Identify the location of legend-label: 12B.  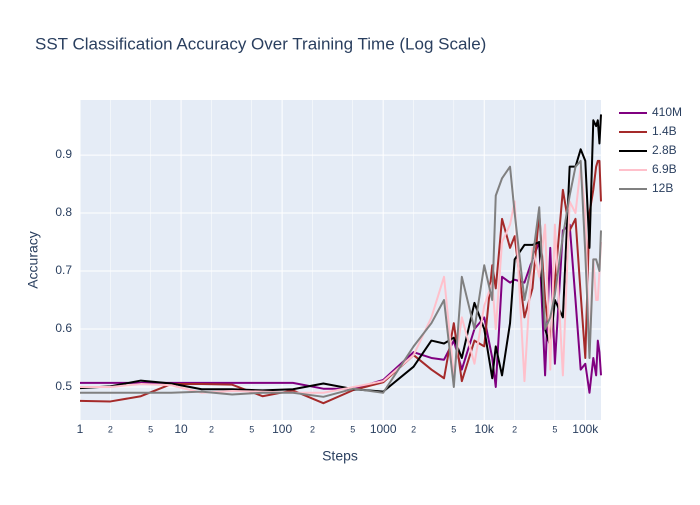
(662, 188).